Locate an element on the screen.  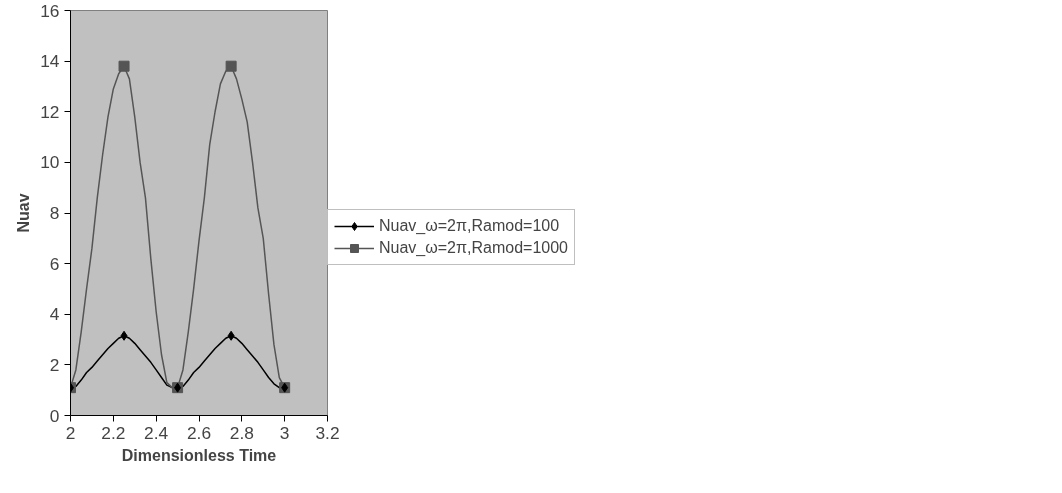
y-tick-label: 12 is located at coordinates (50, 111).